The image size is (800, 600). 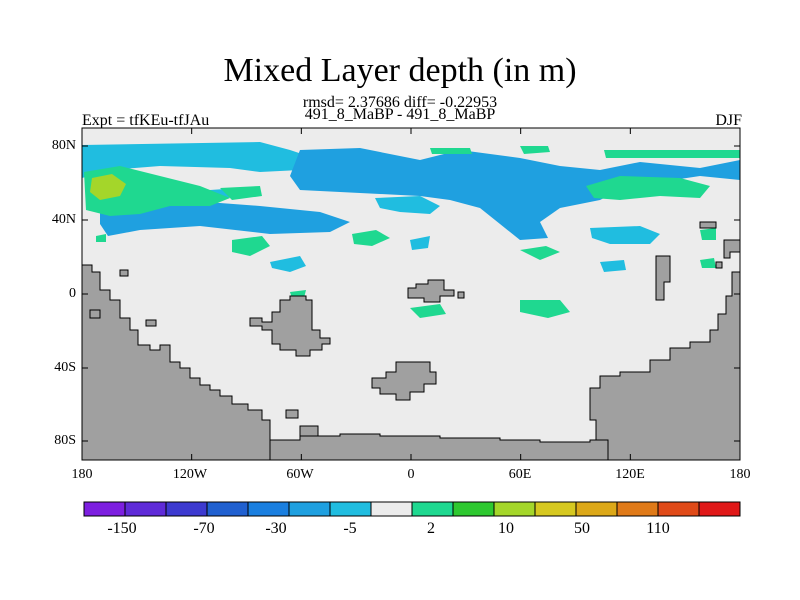 What do you see at coordinates (146, 120) in the screenshot?
I see `experiment-label: Expt = tfKEu-tfJAu` at bounding box center [146, 120].